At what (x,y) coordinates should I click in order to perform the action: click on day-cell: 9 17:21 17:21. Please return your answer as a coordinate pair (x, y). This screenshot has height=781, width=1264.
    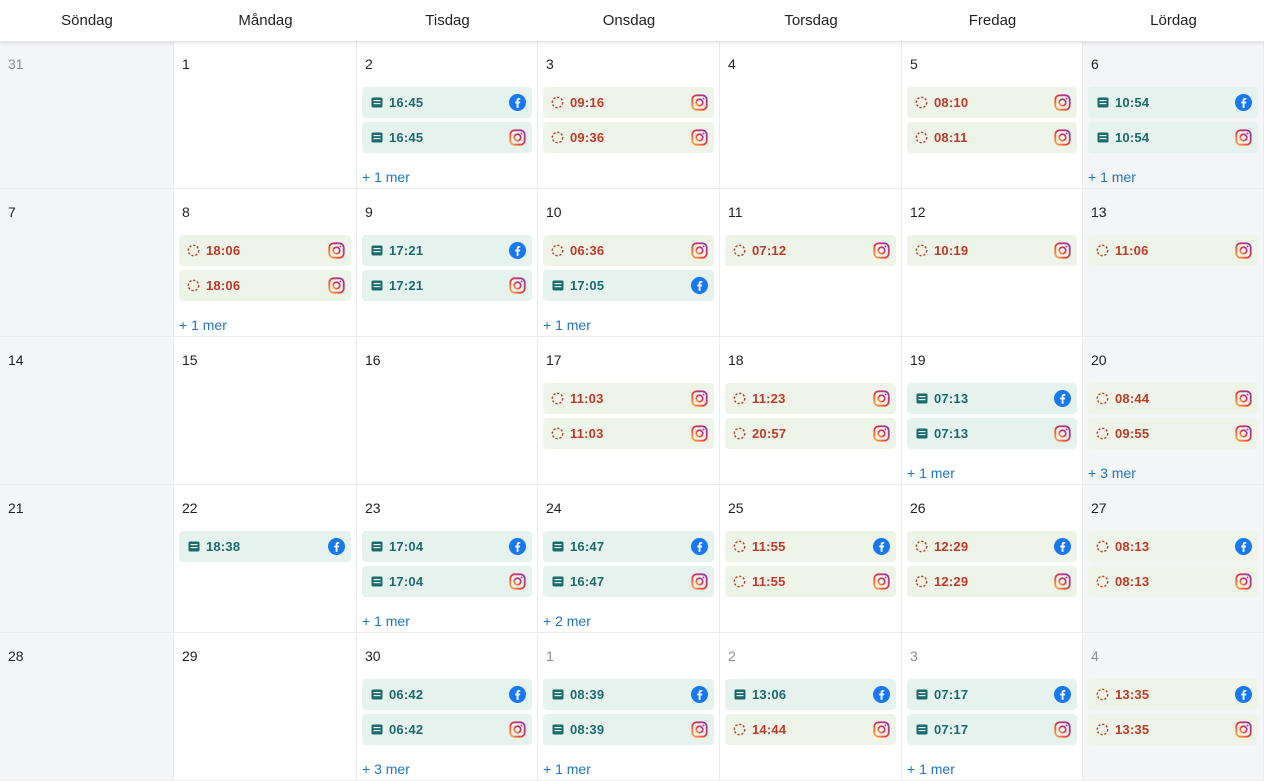
    Looking at the image, I should click on (447, 263).